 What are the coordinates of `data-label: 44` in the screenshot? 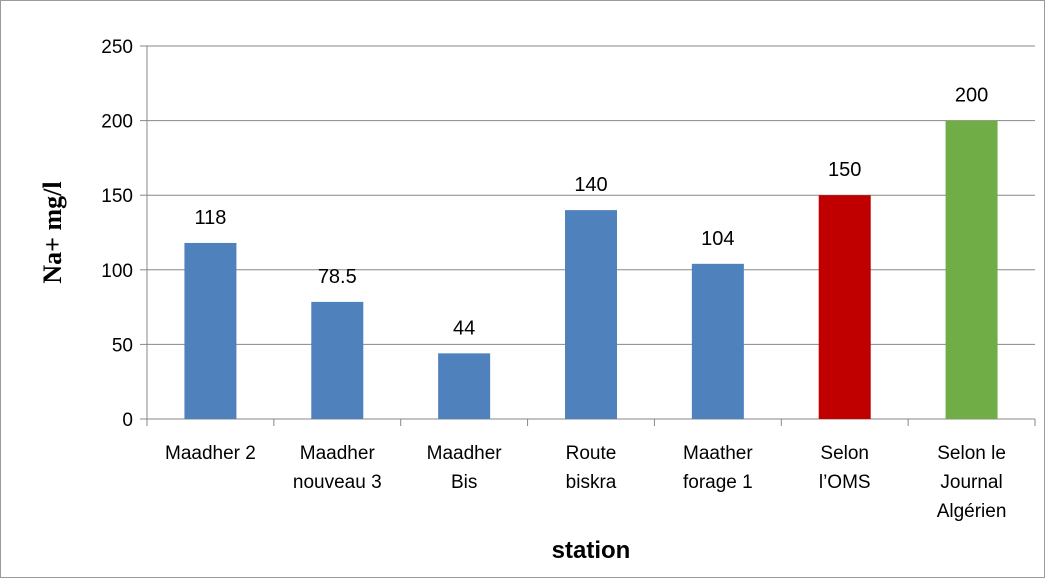 It's located at (464, 328).